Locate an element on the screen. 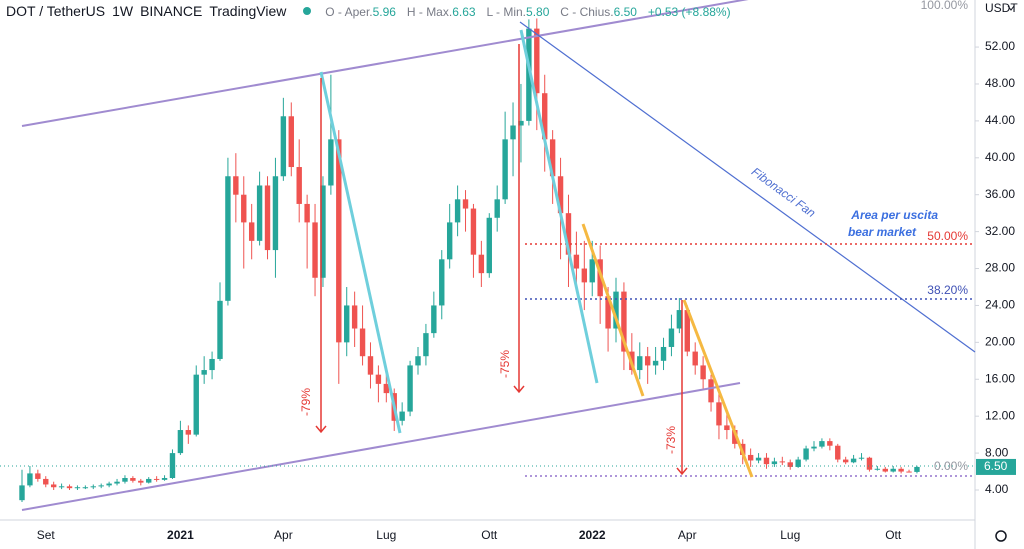 This screenshot has width=1024, height=549. ohlc-value: 5.96 is located at coordinates (384, 12).